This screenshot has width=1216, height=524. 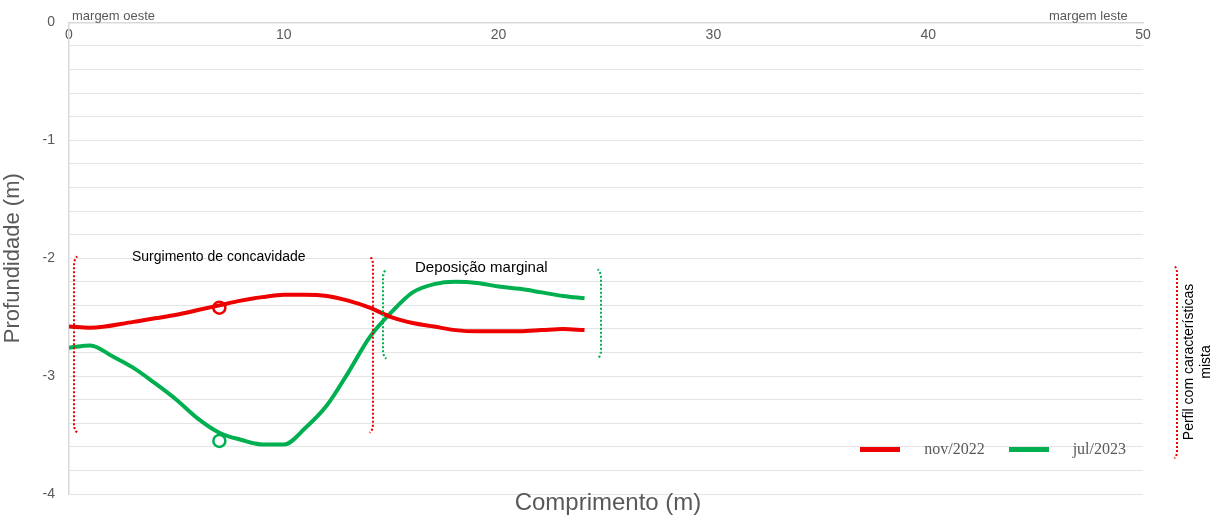 What do you see at coordinates (498, 33) in the screenshot?
I see `x-tick-label: 20` at bounding box center [498, 33].